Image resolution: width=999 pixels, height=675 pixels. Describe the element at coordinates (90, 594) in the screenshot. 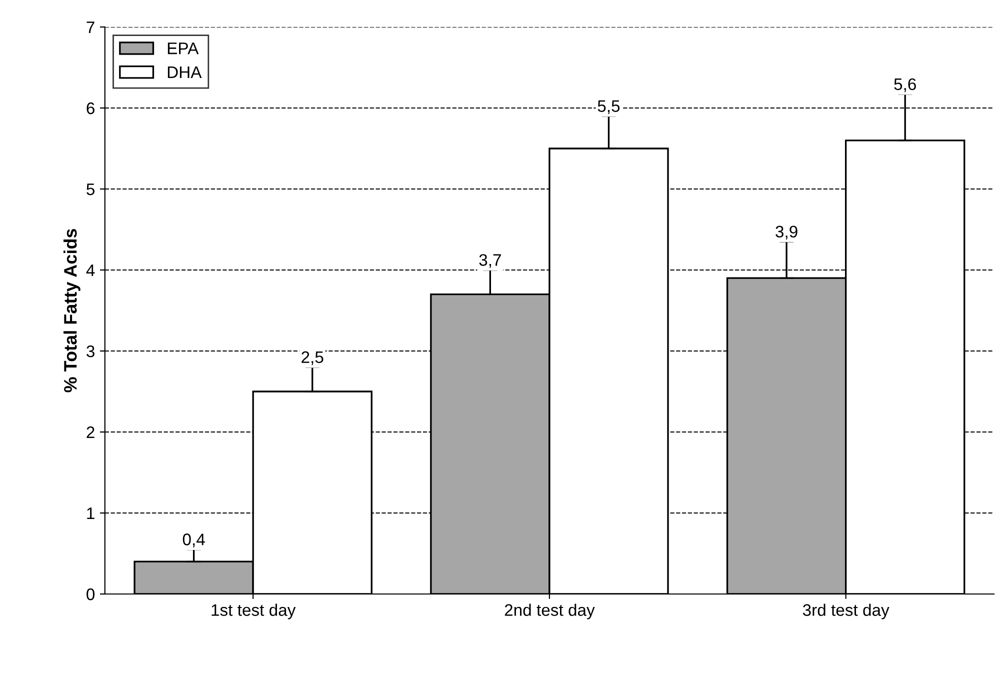

I see `y-tick-label: 0` at that location.